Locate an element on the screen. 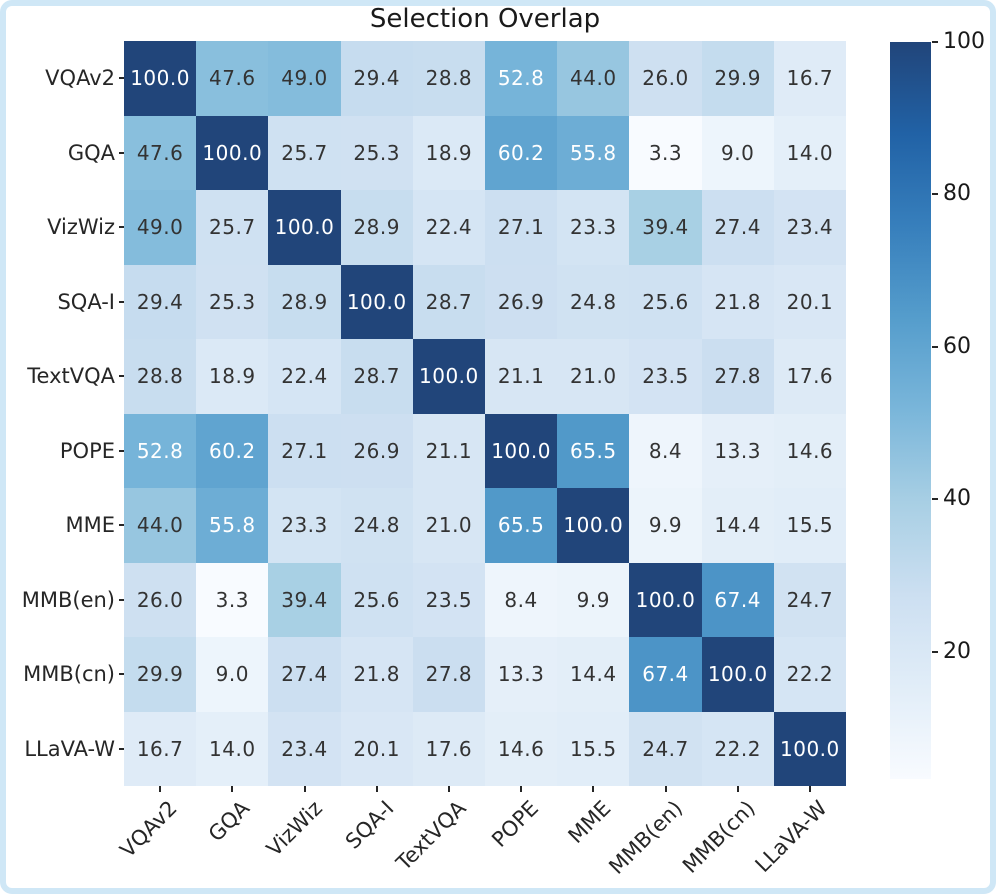 The image size is (996, 894). col-label: SQA-I is located at coordinates (370, 825).